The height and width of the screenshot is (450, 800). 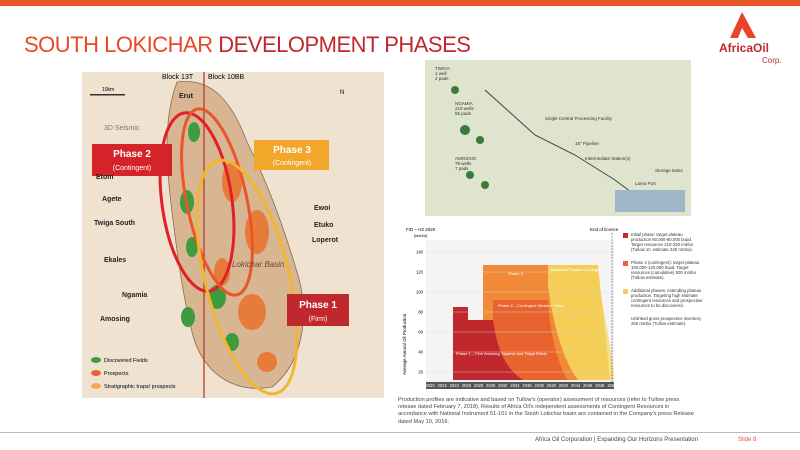 What do you see at coordinates (322, 208) in the screenshot?
I see `field-label: Ewoi` at bounding box center [322, 208].